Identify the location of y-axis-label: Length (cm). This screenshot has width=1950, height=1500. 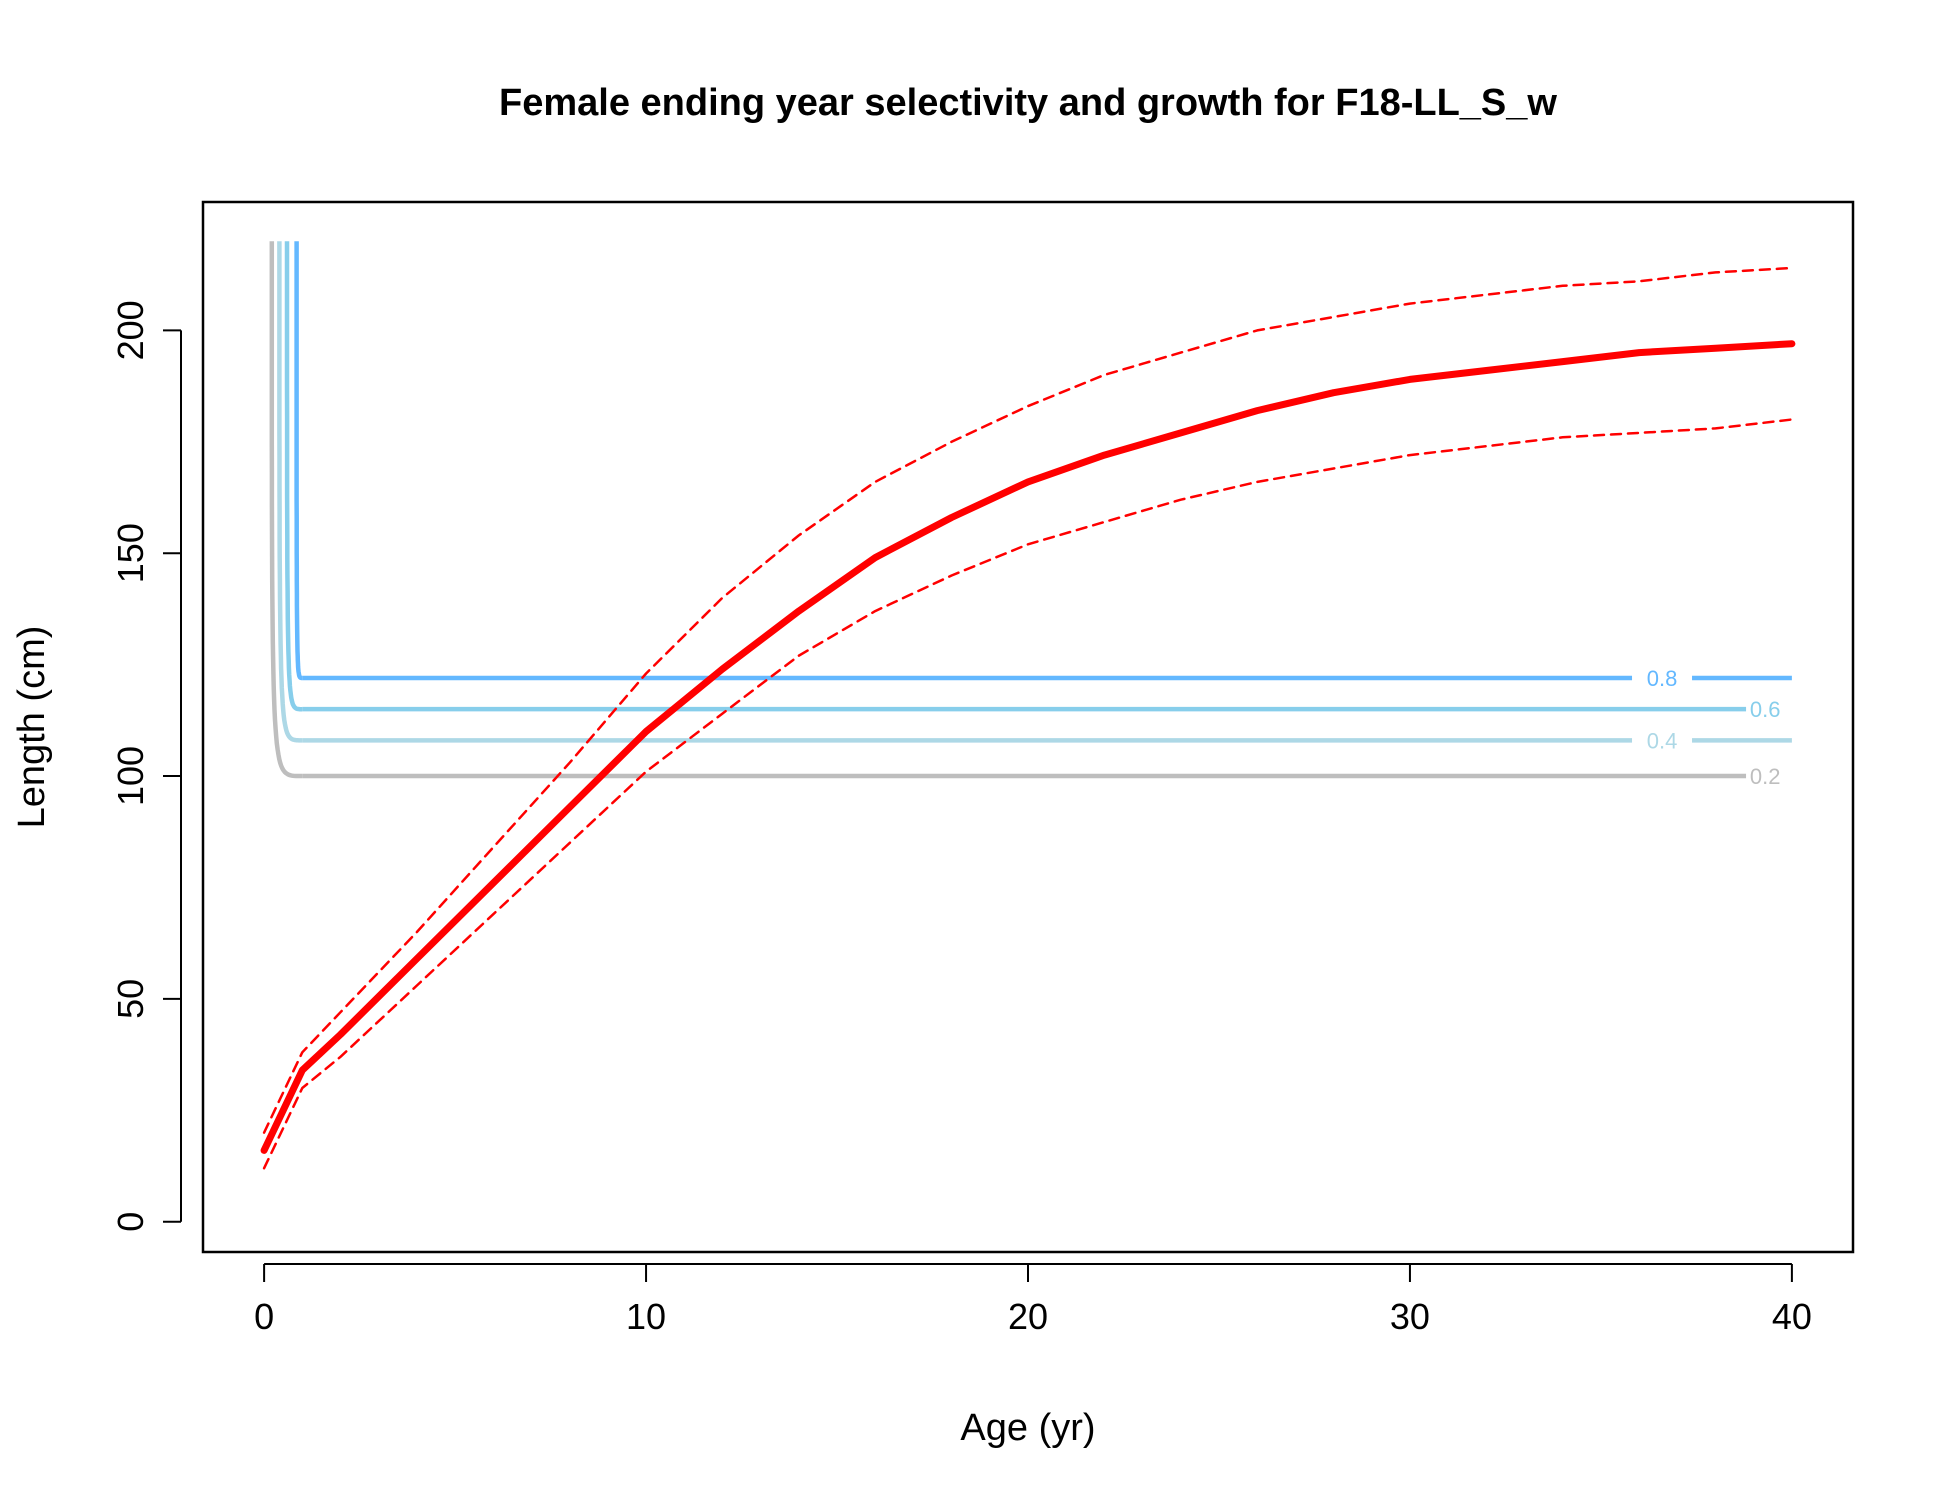
(32, 727).